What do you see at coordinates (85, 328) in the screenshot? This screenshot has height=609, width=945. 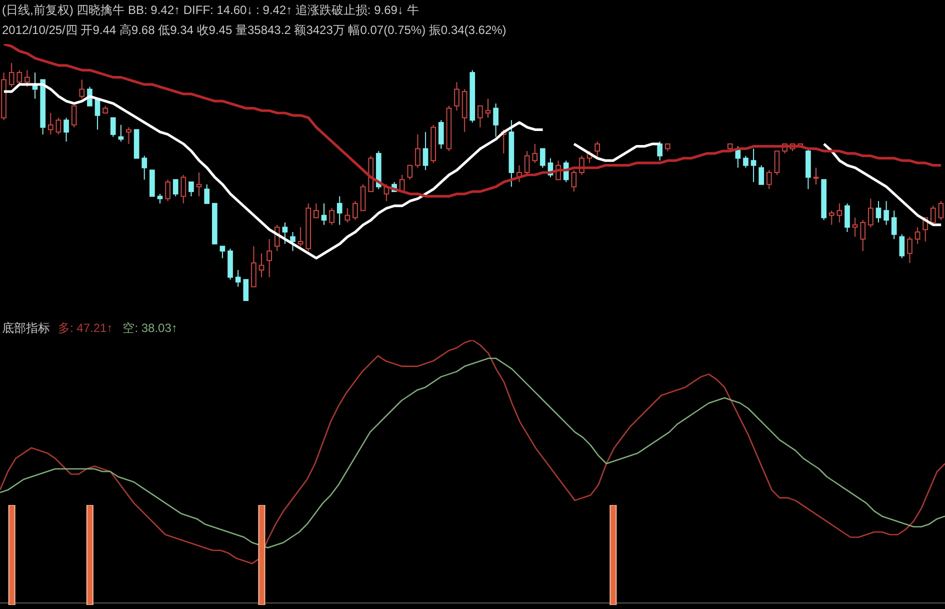 I see `text: 多: 47.21↑` at bounding box center [85, 328].